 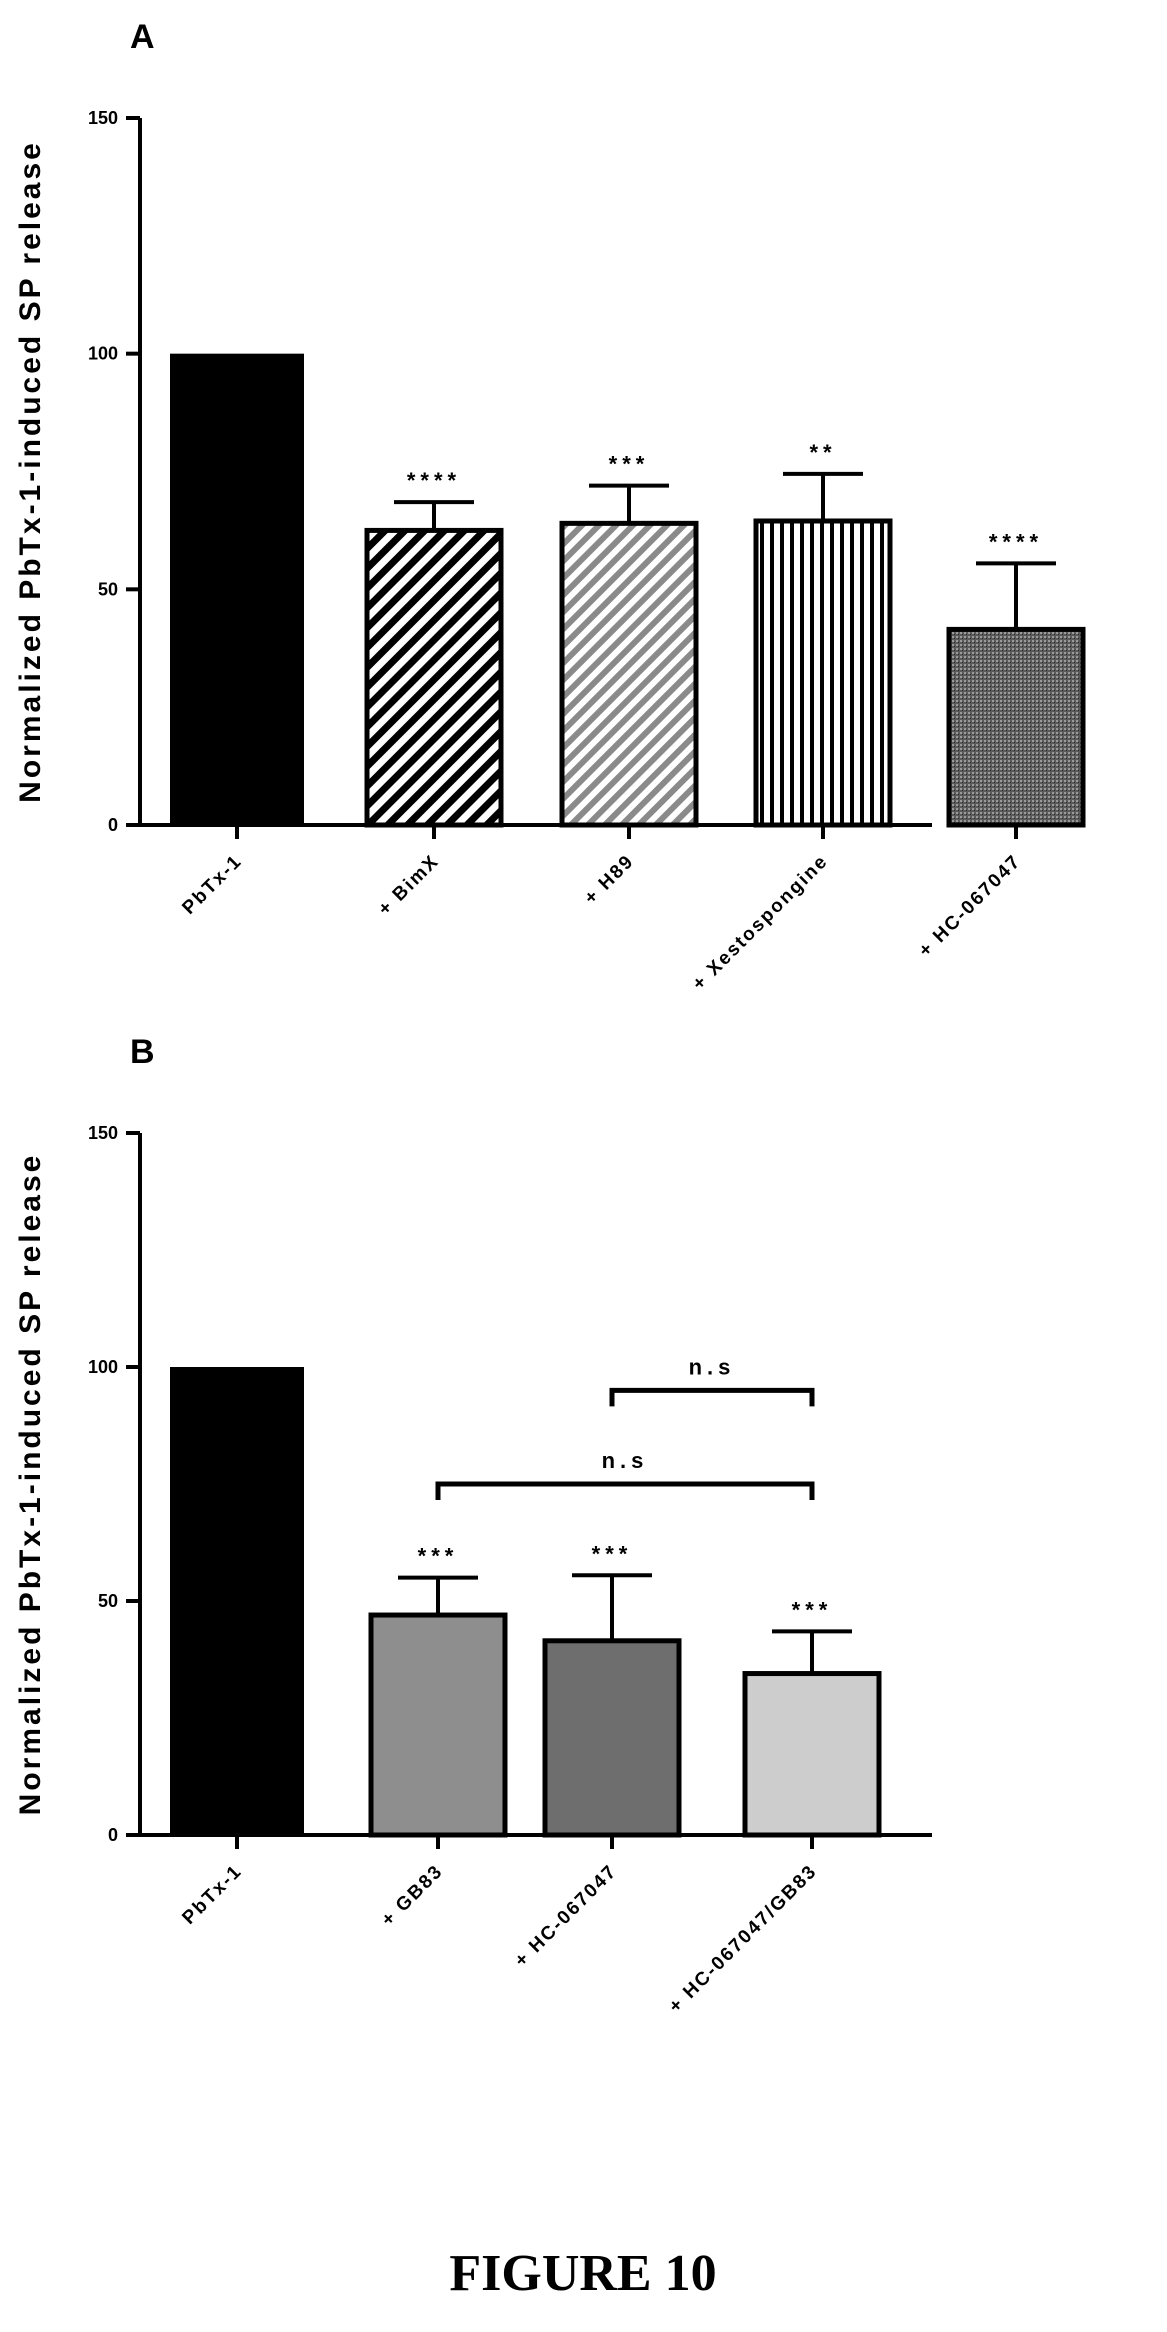 What do you see at coordinates (408, 885) in the screenshot?
I see `category-label: + BimX` at bounding box center [408, 885].